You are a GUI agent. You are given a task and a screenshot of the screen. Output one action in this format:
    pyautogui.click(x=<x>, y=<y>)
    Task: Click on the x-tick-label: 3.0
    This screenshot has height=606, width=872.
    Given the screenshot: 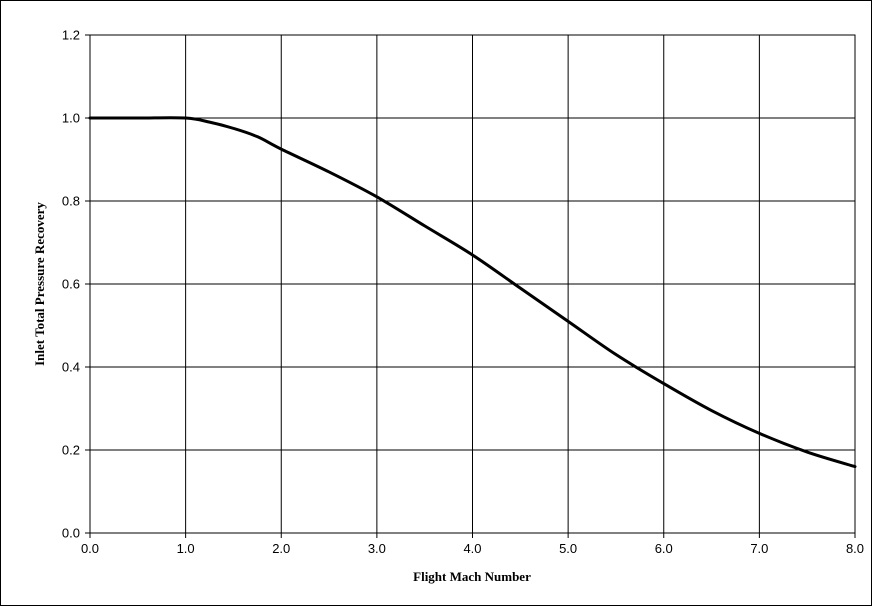 What is the action you would take?
    pyautogui.click(x=377, y=548)
    